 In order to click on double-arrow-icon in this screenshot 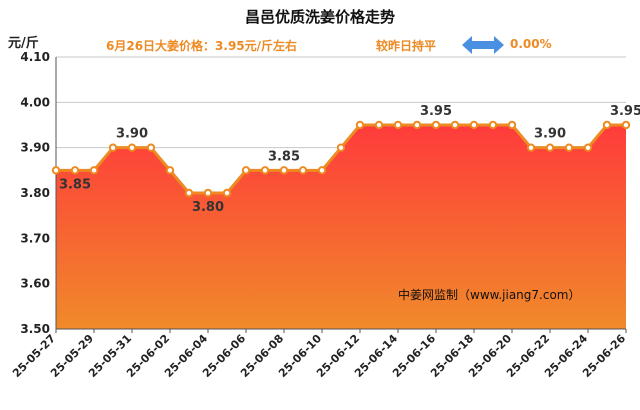, I will do `click(483, 45)`.